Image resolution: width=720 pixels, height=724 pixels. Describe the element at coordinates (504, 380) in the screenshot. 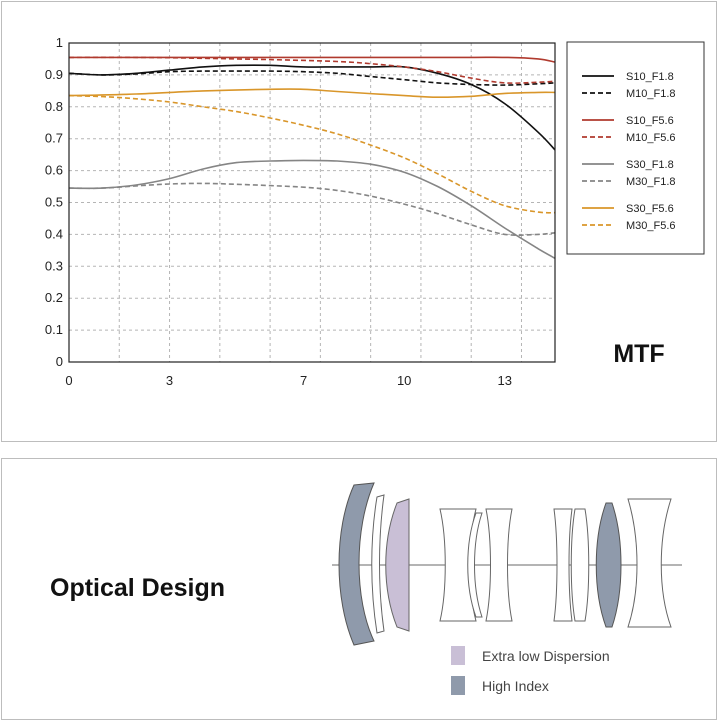

I see `x-tick-label: 13` at that location.